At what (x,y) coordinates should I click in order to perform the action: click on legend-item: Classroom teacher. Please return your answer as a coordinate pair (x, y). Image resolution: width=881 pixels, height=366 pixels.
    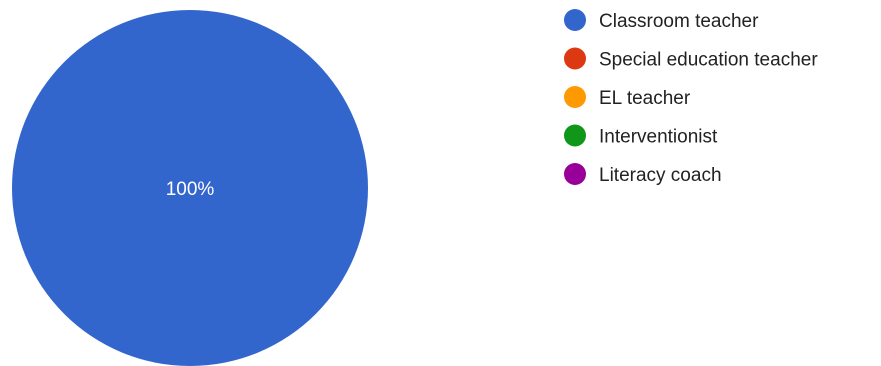
    Looking at the image, I should click on (661, 20).